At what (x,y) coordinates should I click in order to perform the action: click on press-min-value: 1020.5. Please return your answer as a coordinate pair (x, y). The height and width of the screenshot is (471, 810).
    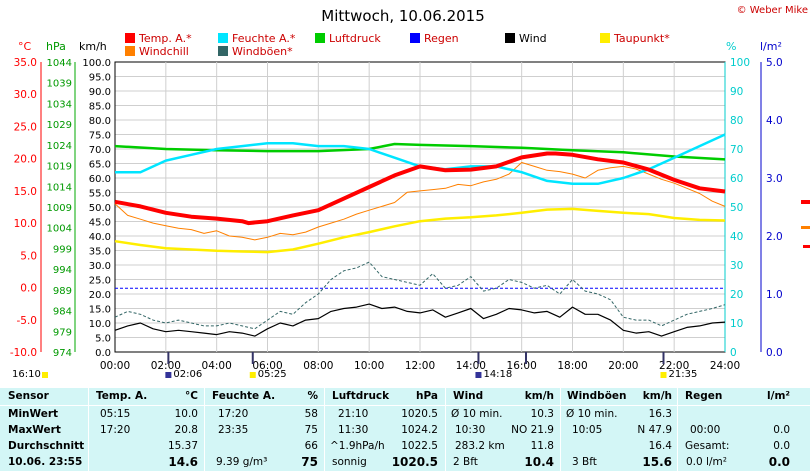
    Looking at the image, I should click on (419, 414).